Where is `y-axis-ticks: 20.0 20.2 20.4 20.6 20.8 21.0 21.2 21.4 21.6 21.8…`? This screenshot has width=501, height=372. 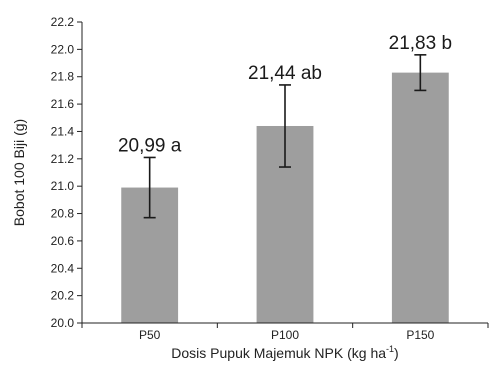
y-axis-ticks: 20.0 20.2 20.4 20.6 20.8 21.0 21.2 21.4 21.6 21.8… is located at coordinates (66, 172).